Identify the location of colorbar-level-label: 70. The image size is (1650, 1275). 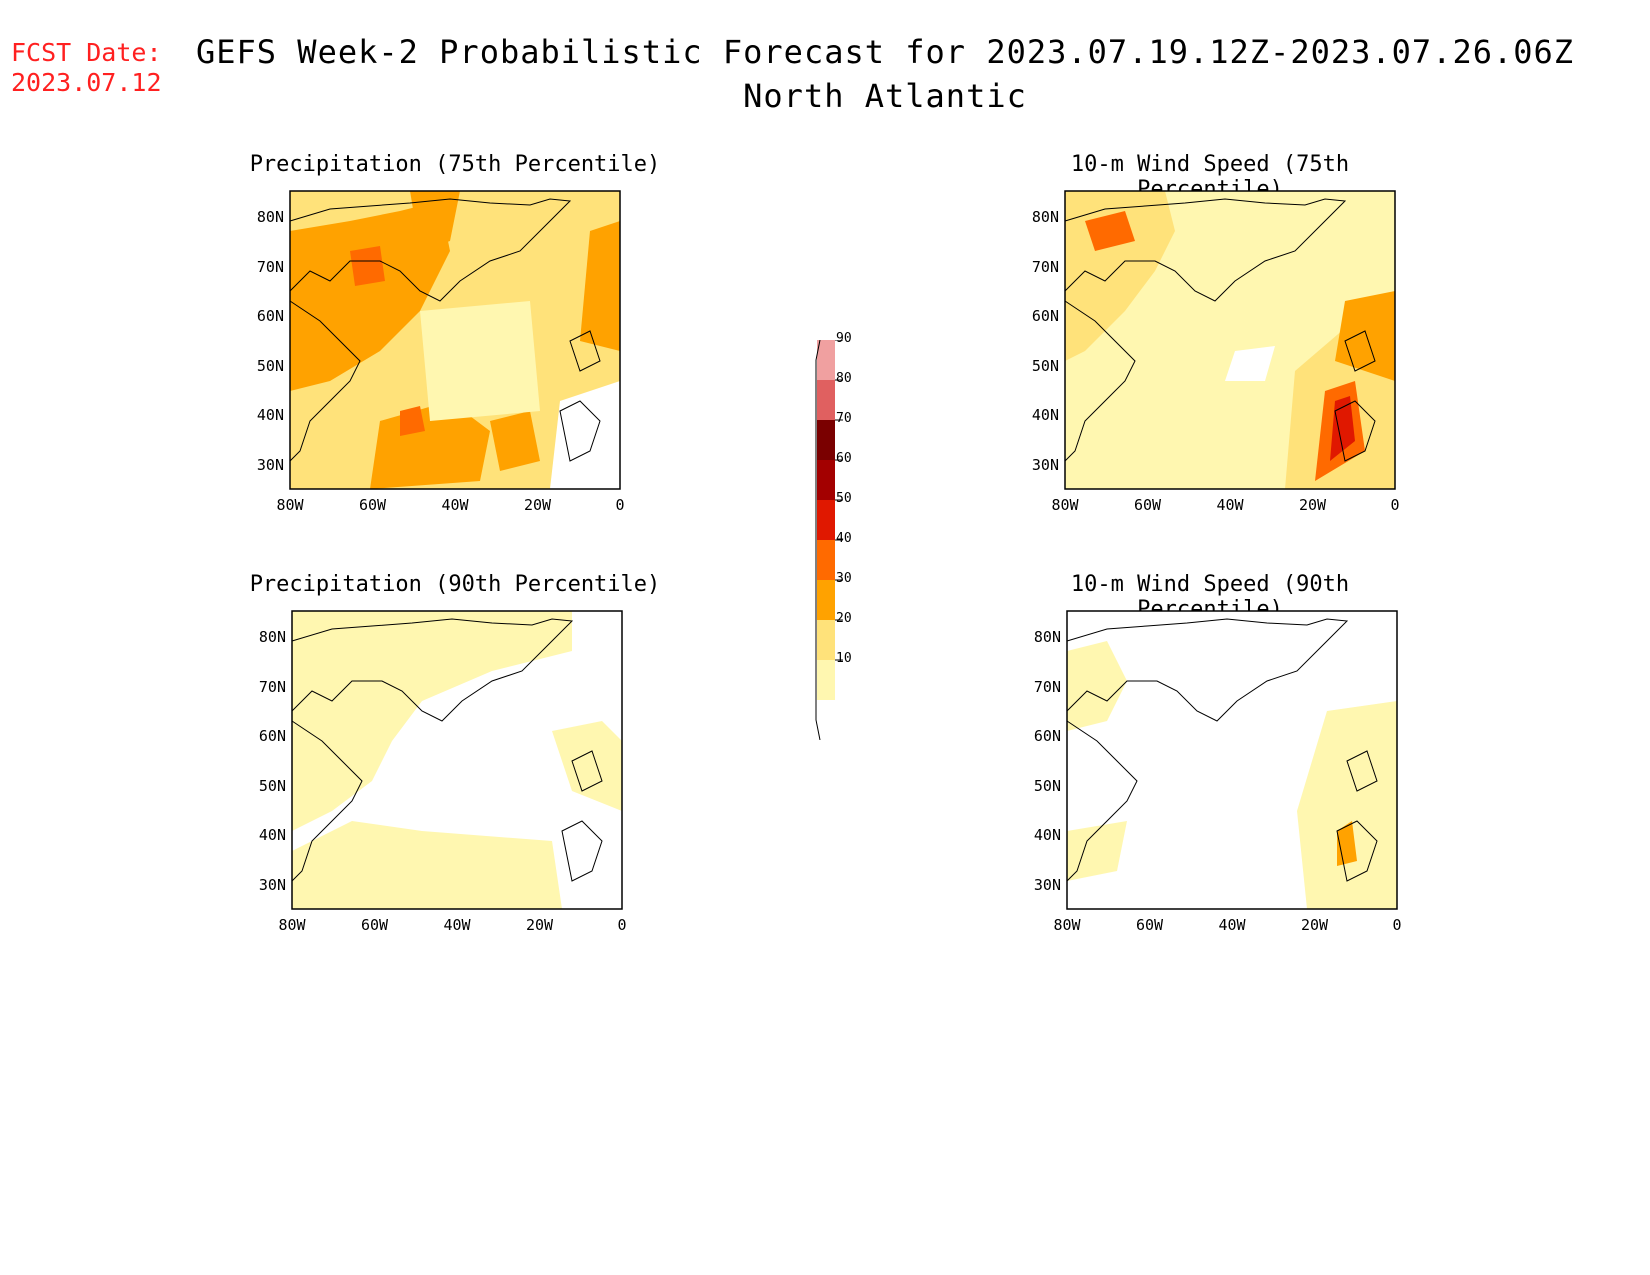
(844, 418).